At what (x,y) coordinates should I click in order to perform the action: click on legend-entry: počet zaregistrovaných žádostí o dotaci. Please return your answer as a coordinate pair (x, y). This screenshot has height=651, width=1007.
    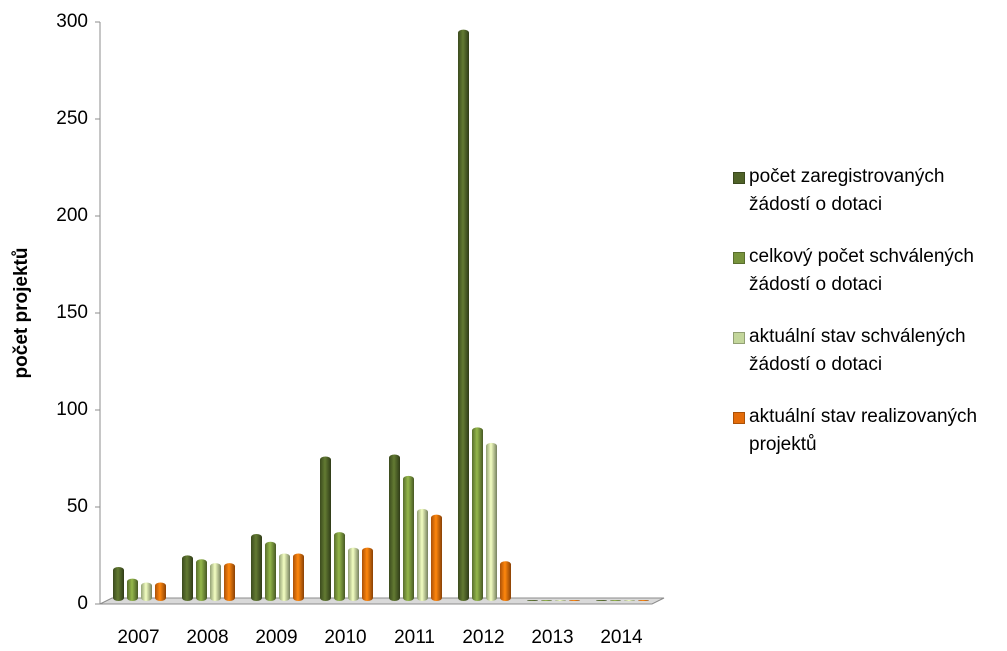
    Looking at the image, I should click on (869, 191).